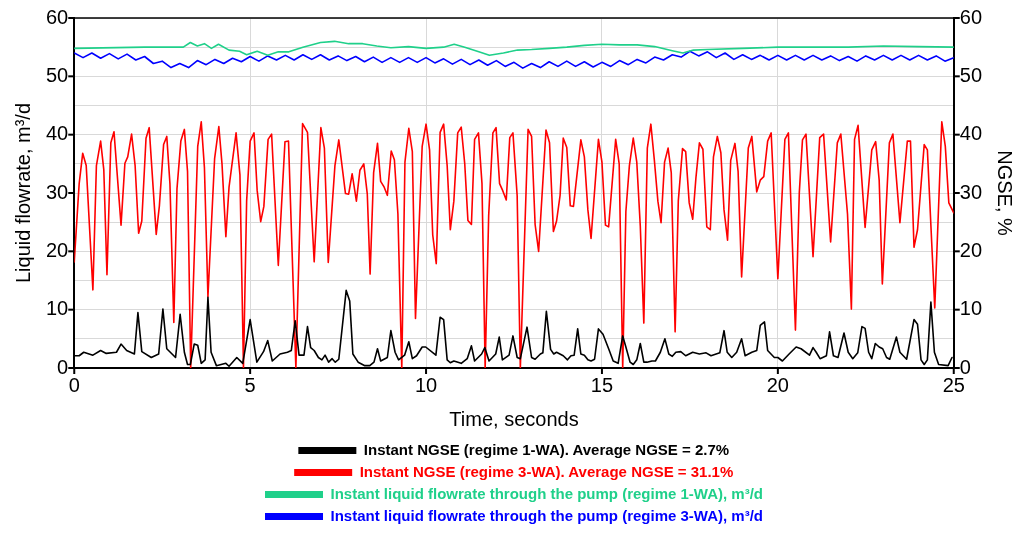 The image size is (1028, 538). What do you see at coordinates (63, 366) in the screenshot?
I see `y-tick-label: 0` at bounding box center [63, 366].